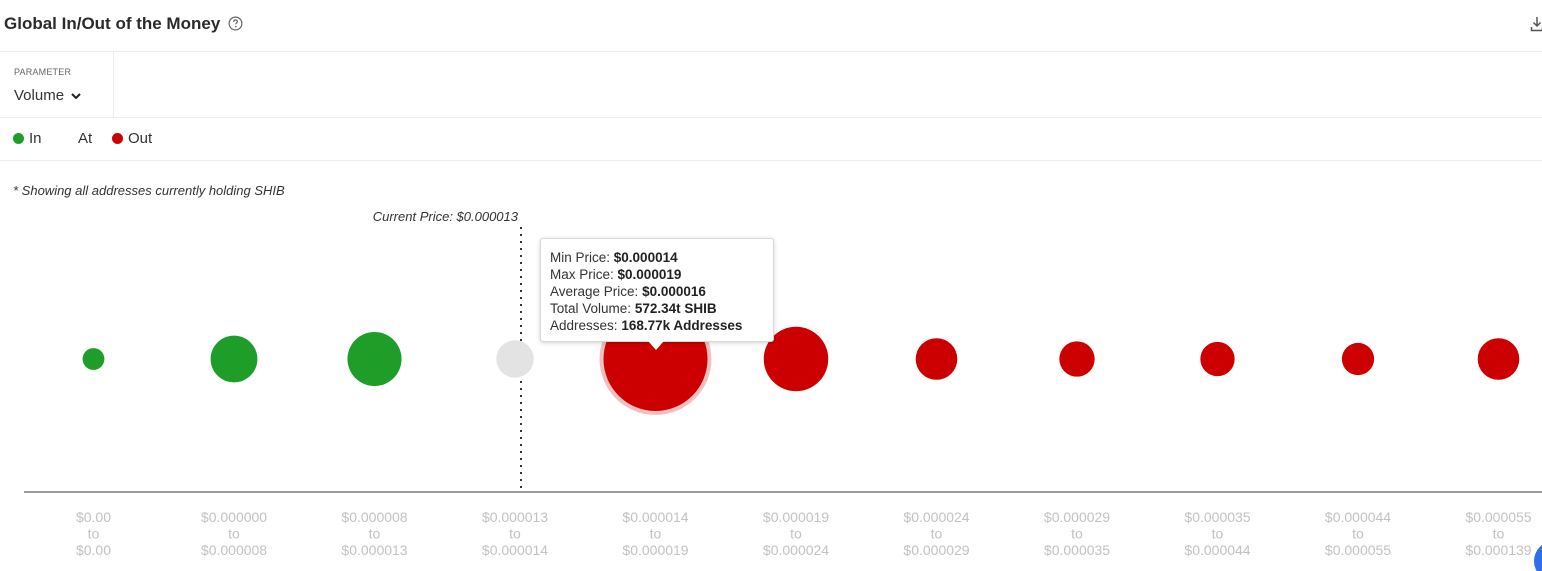 This screenshot has height=571, width=1542. Describe the element at coordinates (446, 216) in the screenshot. I see `current-price-label: Current Price: $0.000013` at that location.